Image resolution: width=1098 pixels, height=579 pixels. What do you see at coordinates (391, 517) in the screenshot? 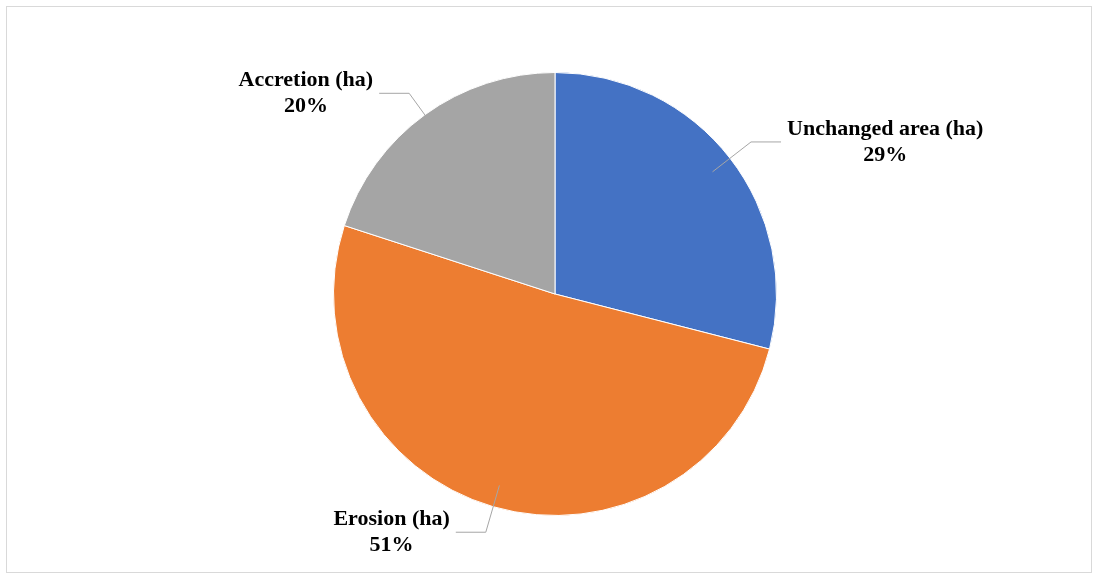
I see `slice-label: Erosion (ha)` at bounding box center [391, 517].